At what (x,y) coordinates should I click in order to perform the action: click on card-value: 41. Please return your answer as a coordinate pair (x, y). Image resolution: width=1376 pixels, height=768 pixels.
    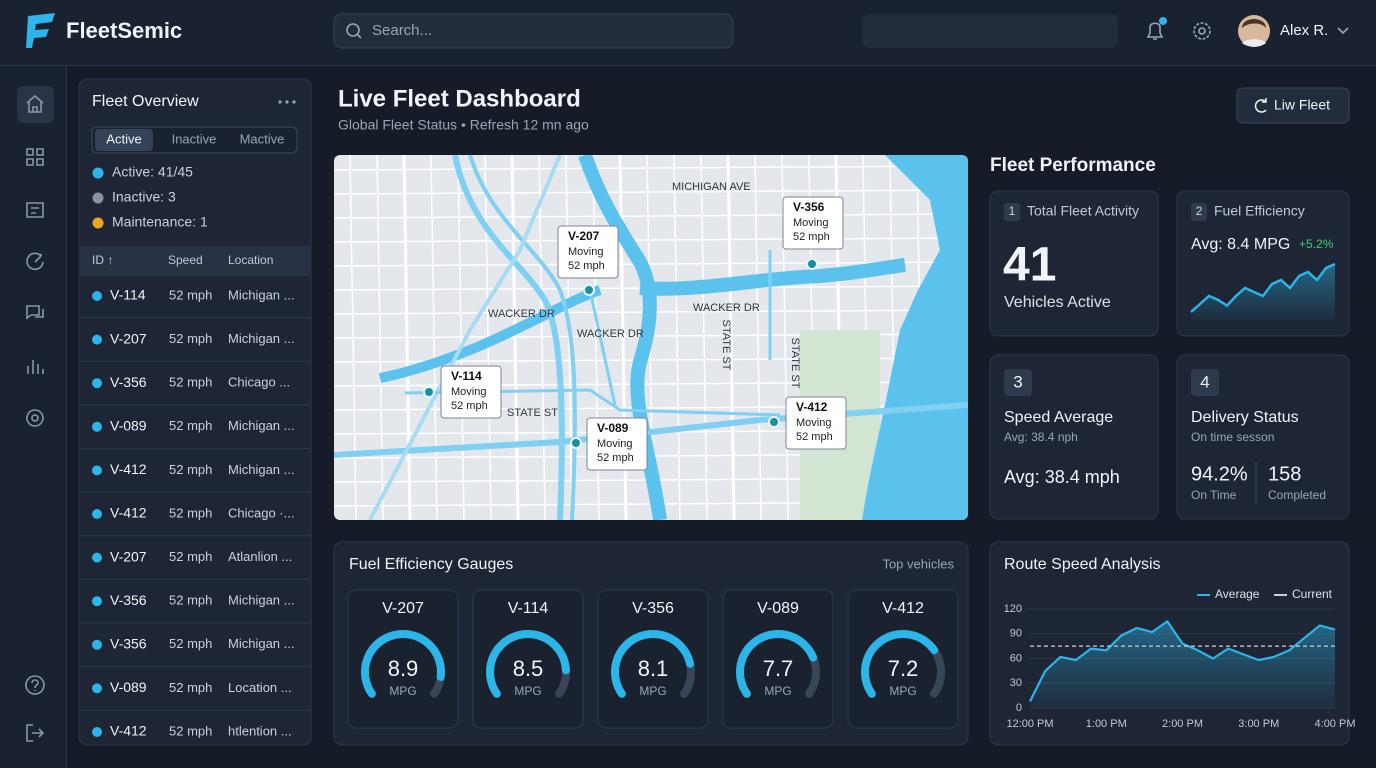
    Looking at the image, I should click on (1029, 265).